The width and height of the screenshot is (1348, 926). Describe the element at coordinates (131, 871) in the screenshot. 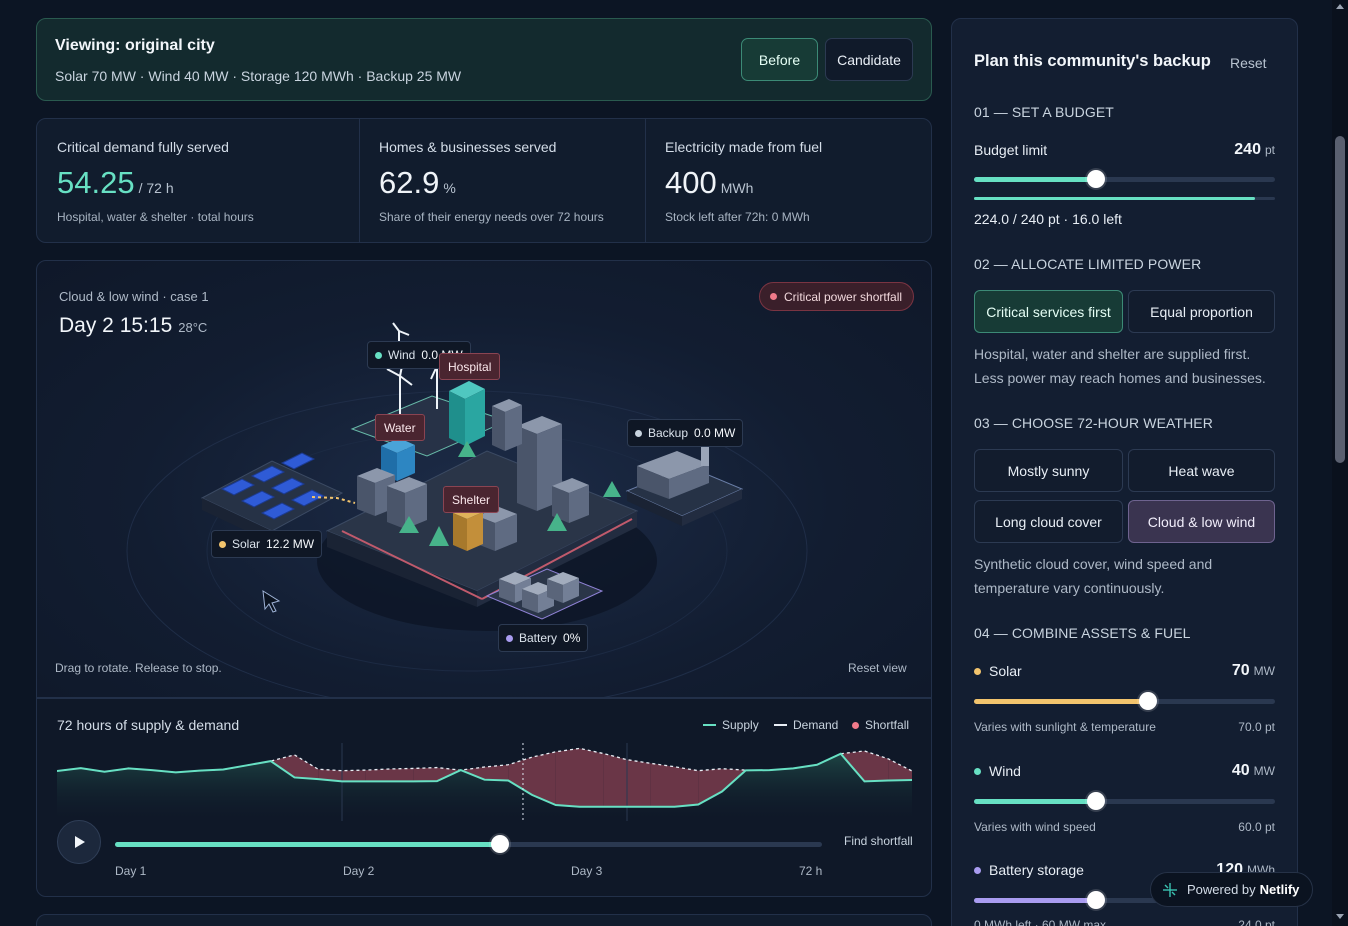

I see `day-label: Day 1` at that location.